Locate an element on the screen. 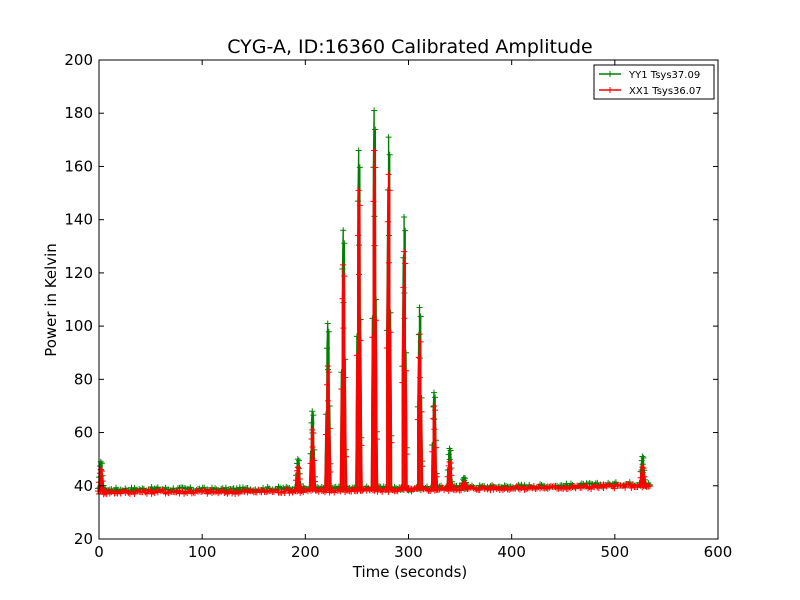  x-tick-label: 300 is located at coordinates (408, 552).